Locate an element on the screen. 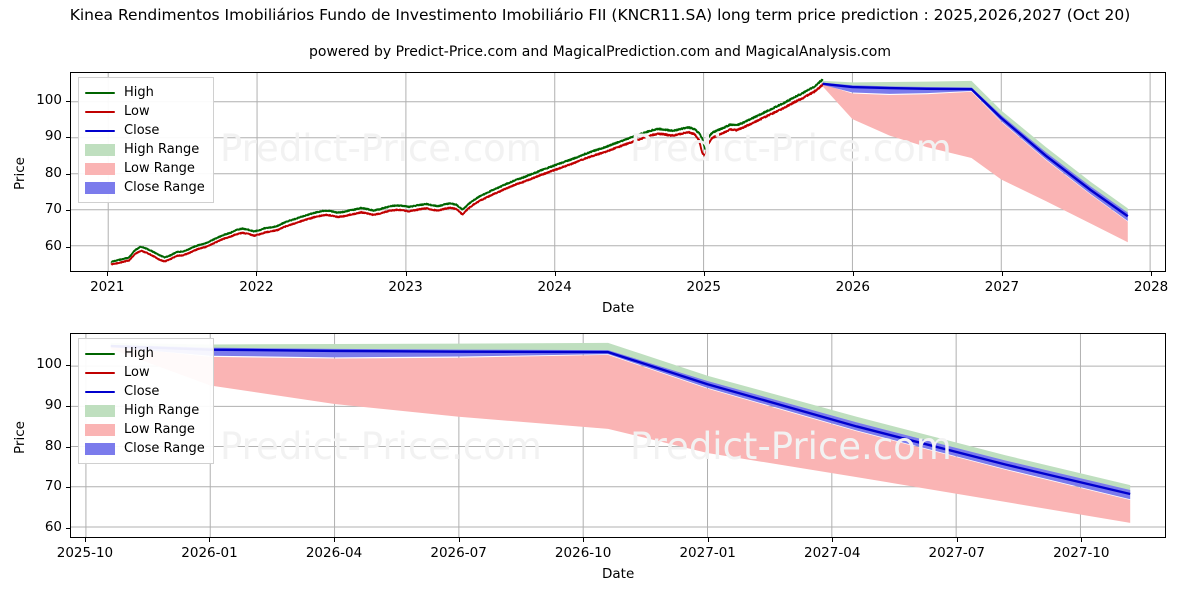 Image resolution: width=1200 pixels, height=600 pixels. x-axis-tick-label: 2026-04 is located at coordinates (334, 553).